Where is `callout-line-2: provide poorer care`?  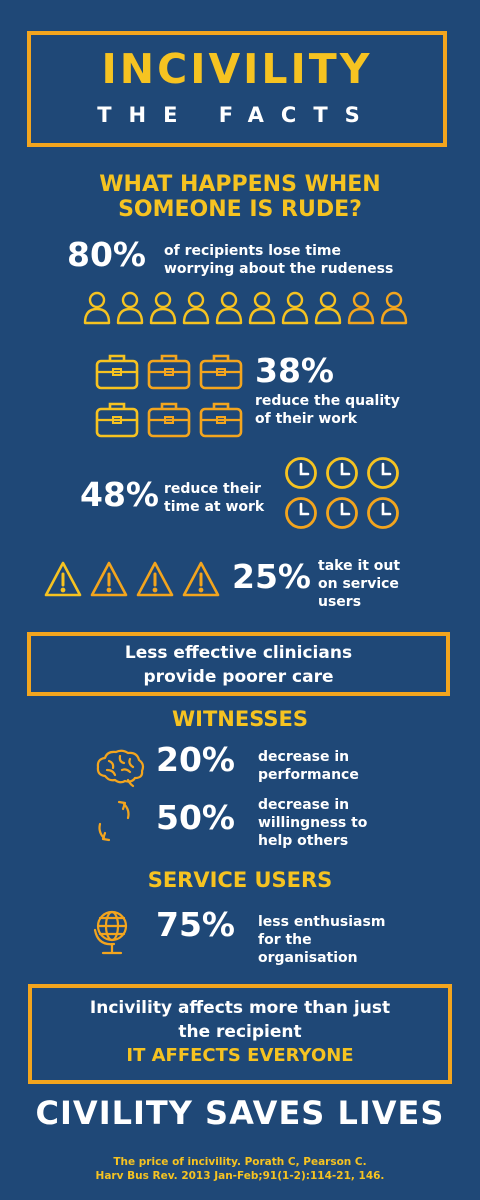
callout-line-2: provide poorer care is located at coordinates (238, 677).